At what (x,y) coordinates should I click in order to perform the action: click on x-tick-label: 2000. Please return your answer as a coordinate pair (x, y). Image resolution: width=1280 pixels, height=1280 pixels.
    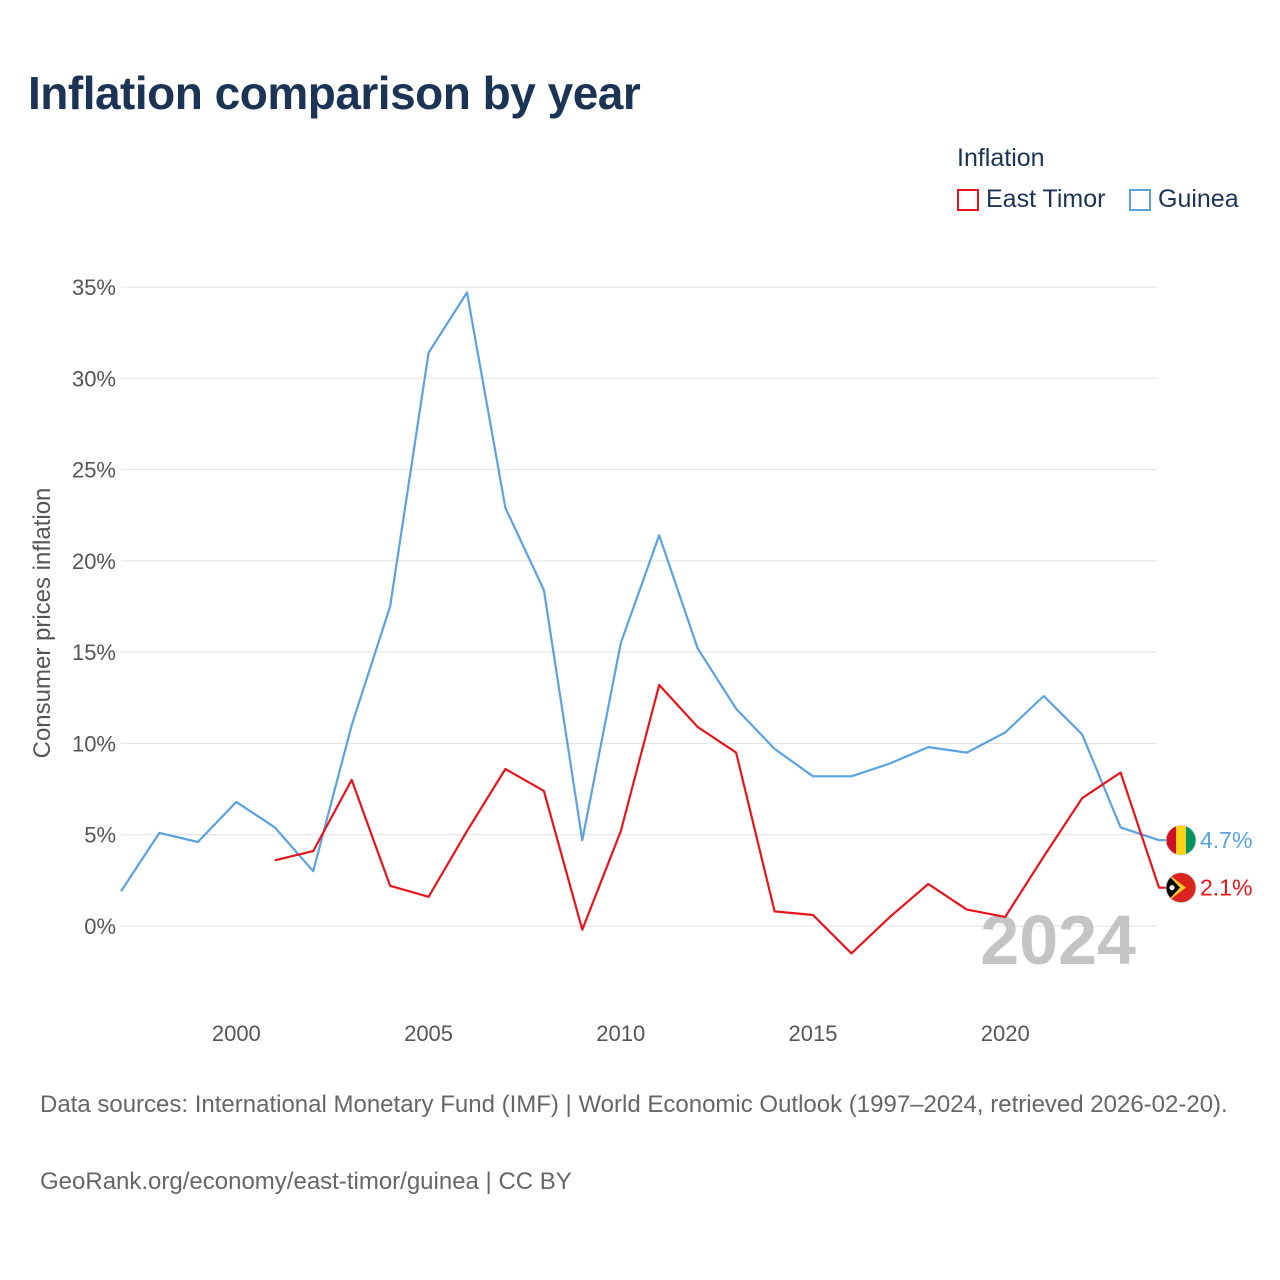
    Looking at the image, I should click on (236, 1033).